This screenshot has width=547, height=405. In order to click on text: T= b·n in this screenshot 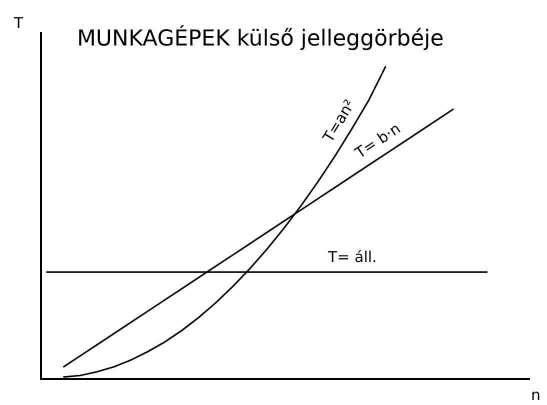, I will do `click(377, 141)`.